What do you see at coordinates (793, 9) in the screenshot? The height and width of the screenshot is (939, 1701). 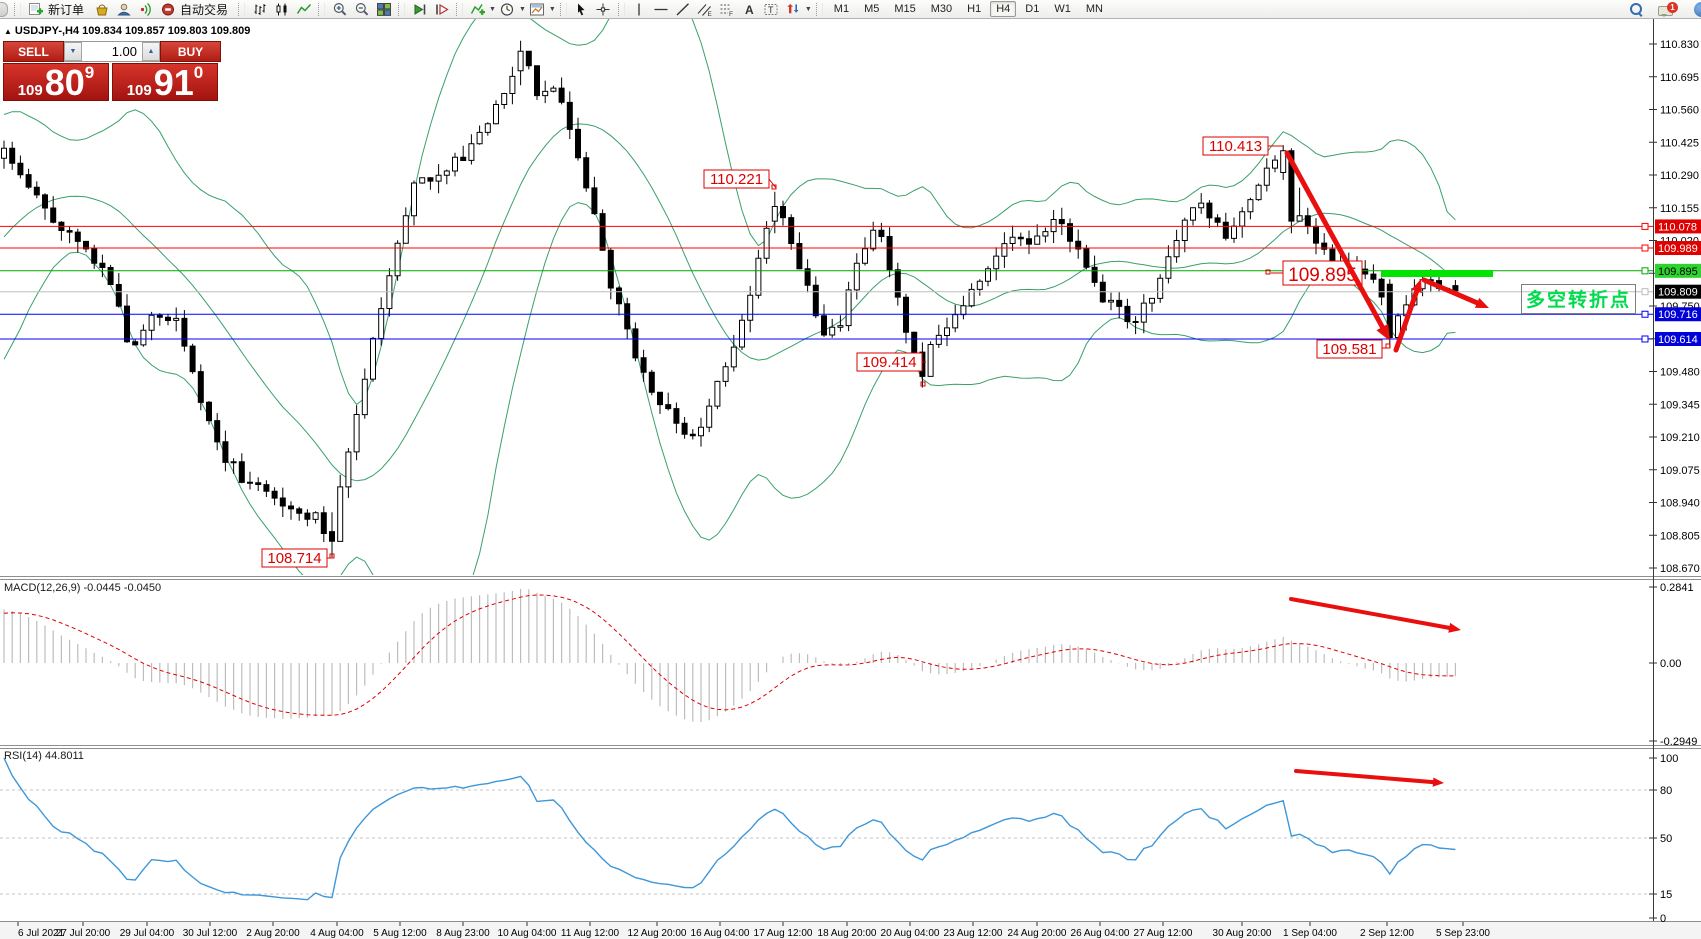 I see `arrows-icon` at bounding box center [793, 9].